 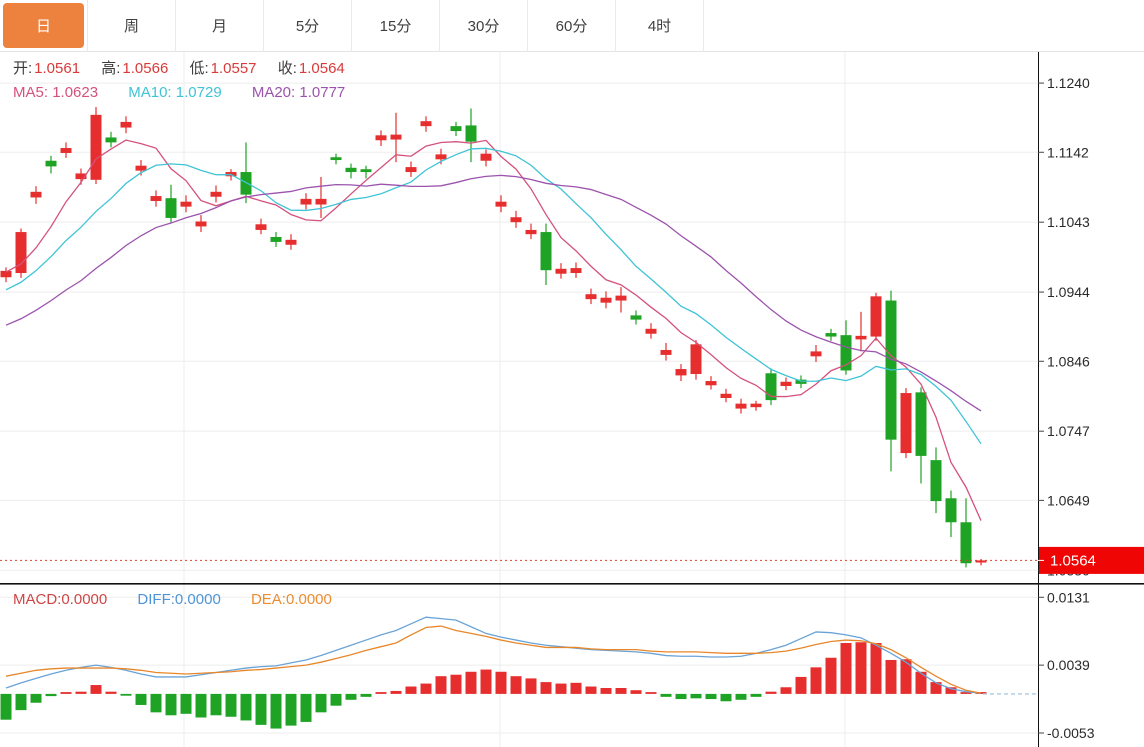 What do you see at coordinates (1071, 733) in the screenshot?
I see `axis-label: -0.0053` at bounding box center [1071, 733].